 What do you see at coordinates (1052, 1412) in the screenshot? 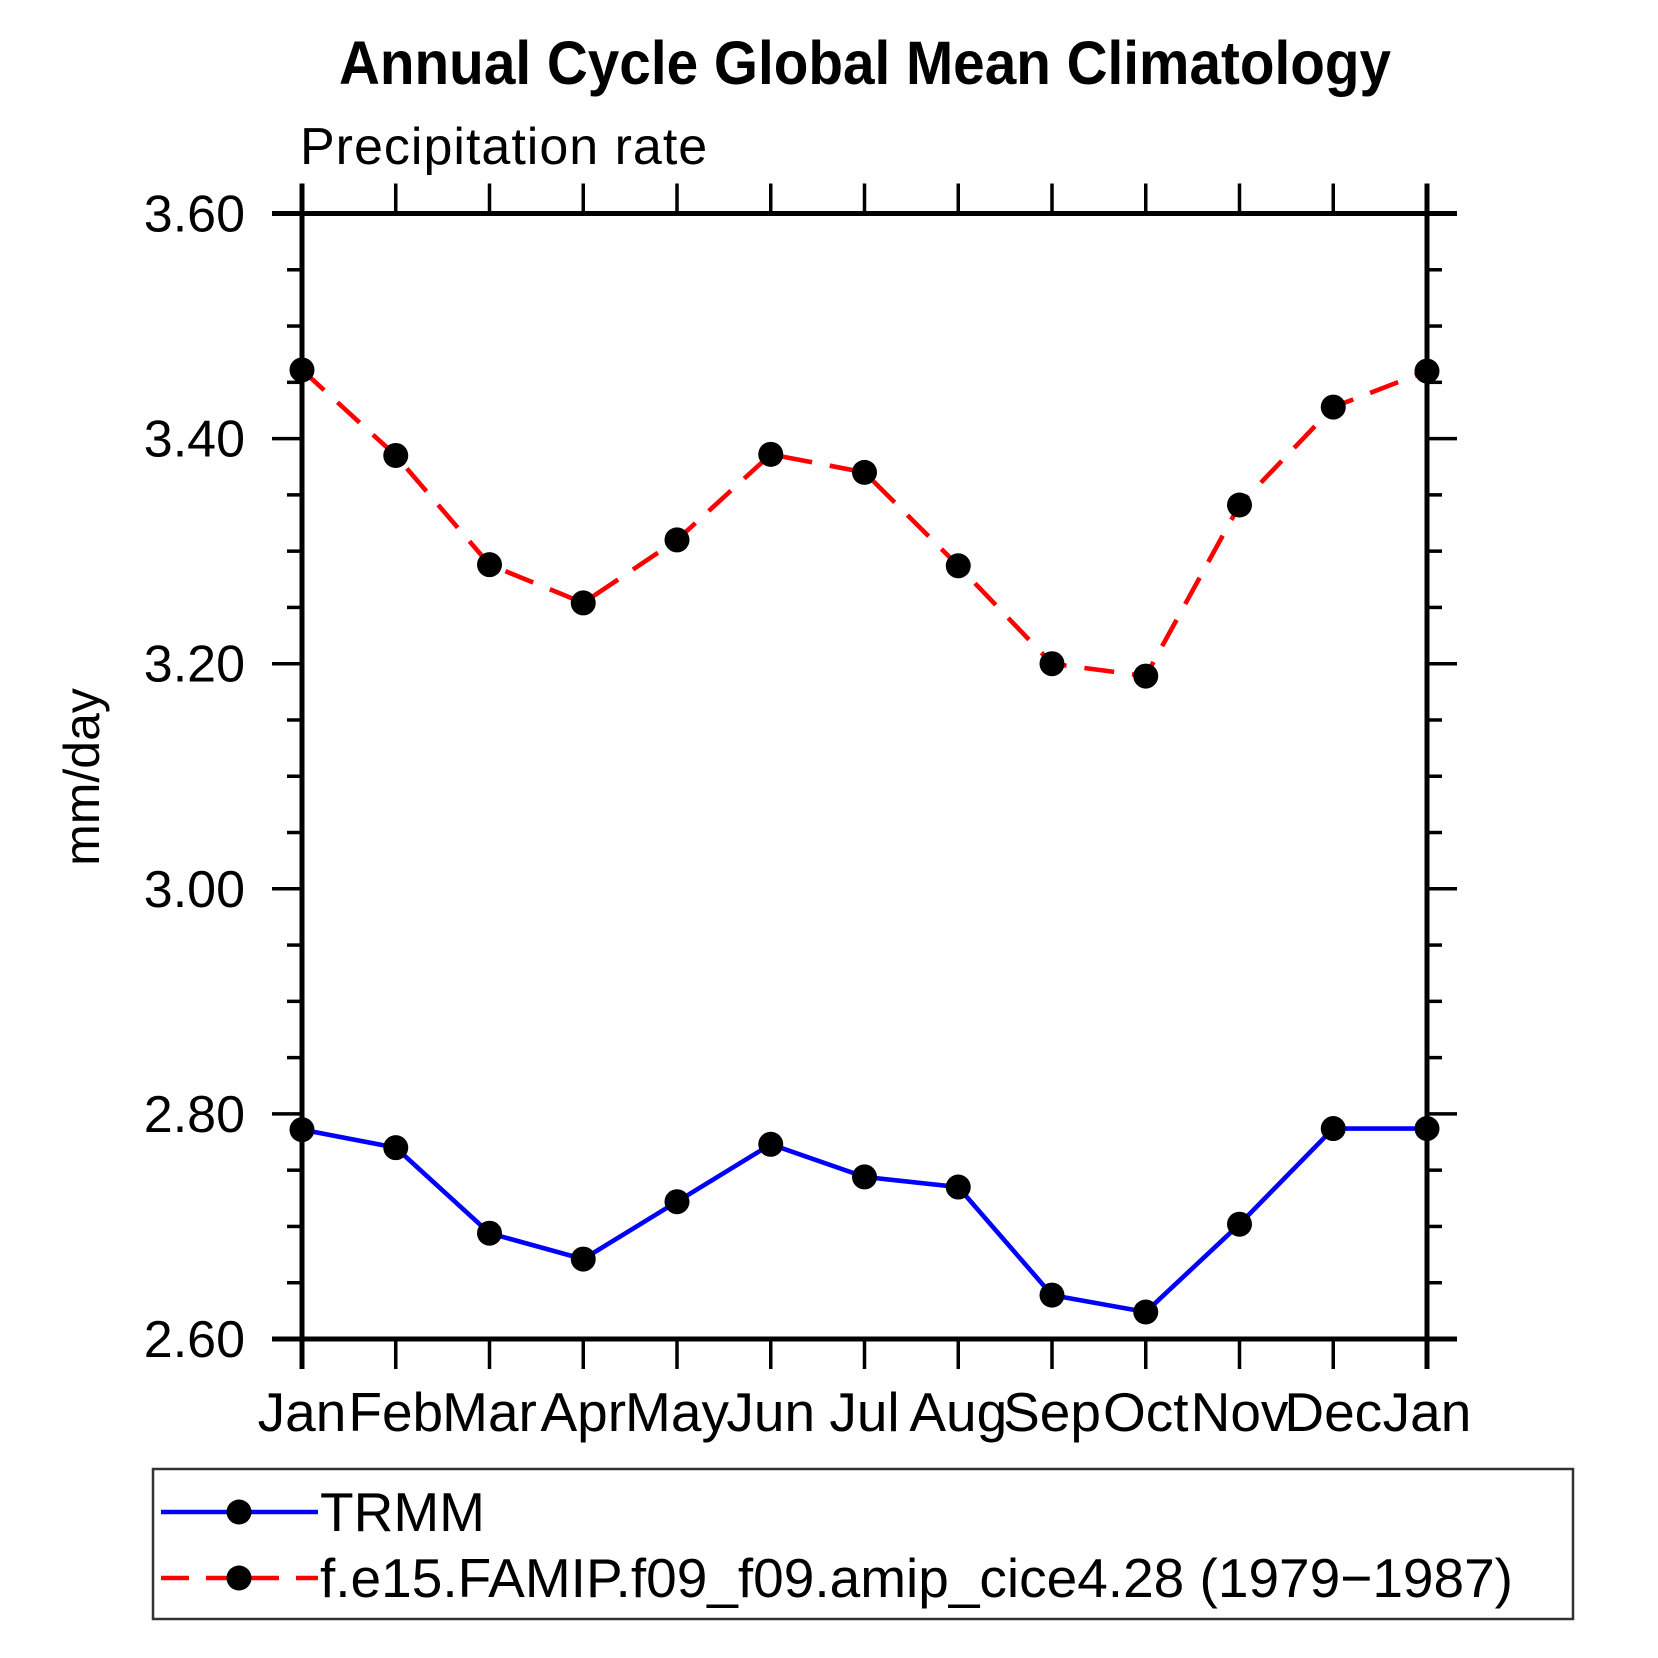
I see `x-tick-label: Sep` at bounding box center [1052, 1412].